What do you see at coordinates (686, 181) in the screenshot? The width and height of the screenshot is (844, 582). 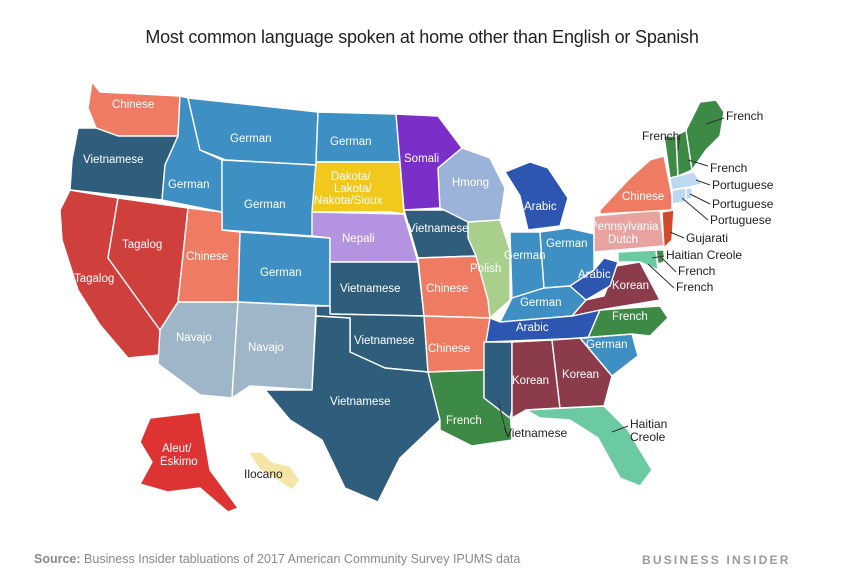 I see `state-massachusetts` at bounding box center [686, 181].